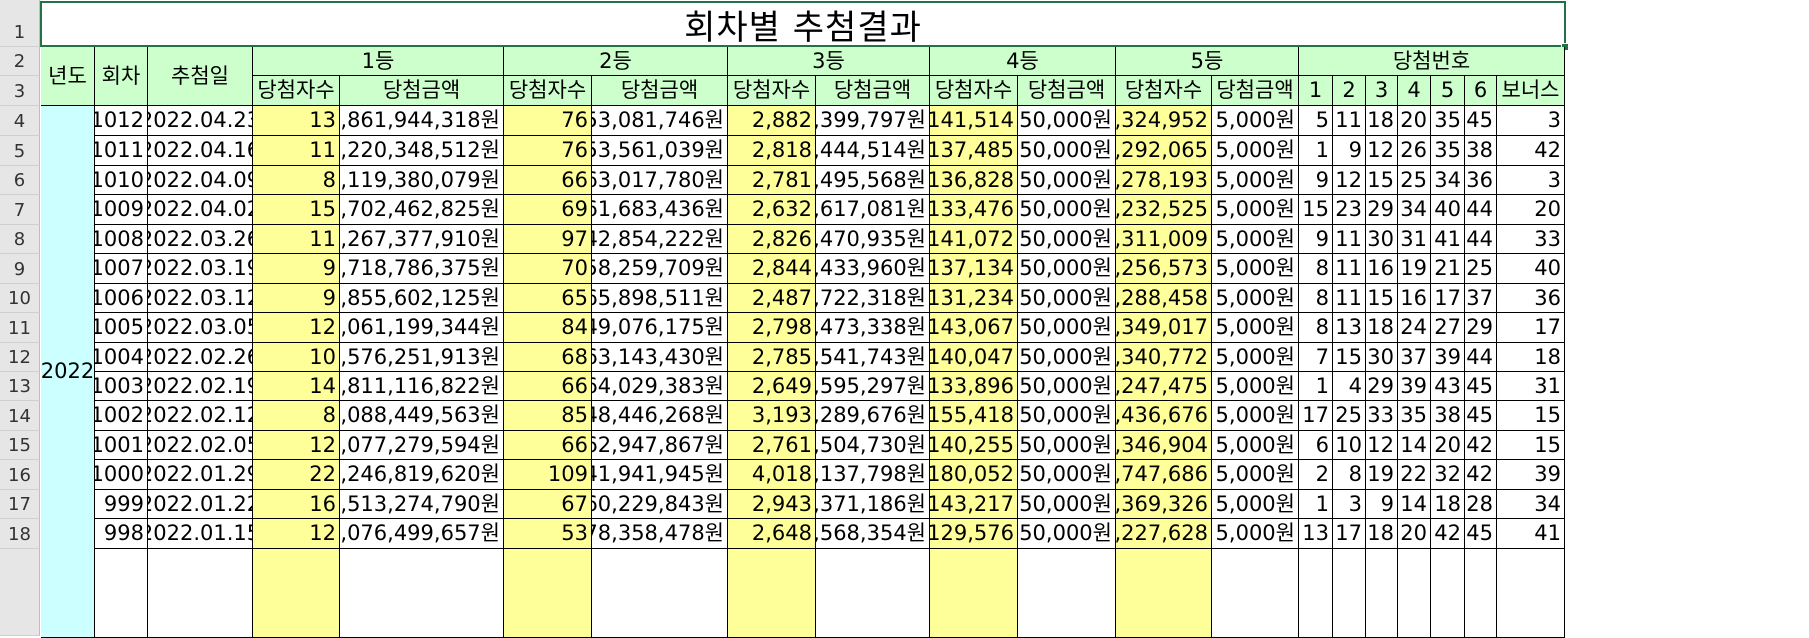 The width and height of the screenshot is (1809, 638). Describe the element at coordinates (660, 121) in the screenshot. I see `table-cell: 53,081,746원` at that location.